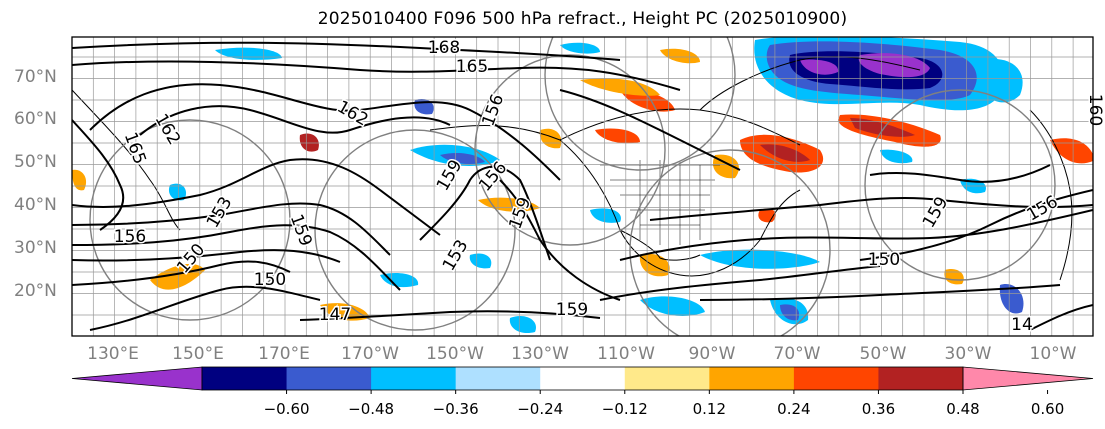  I want to click on latitude-label: 20°N, so click(35, 291).